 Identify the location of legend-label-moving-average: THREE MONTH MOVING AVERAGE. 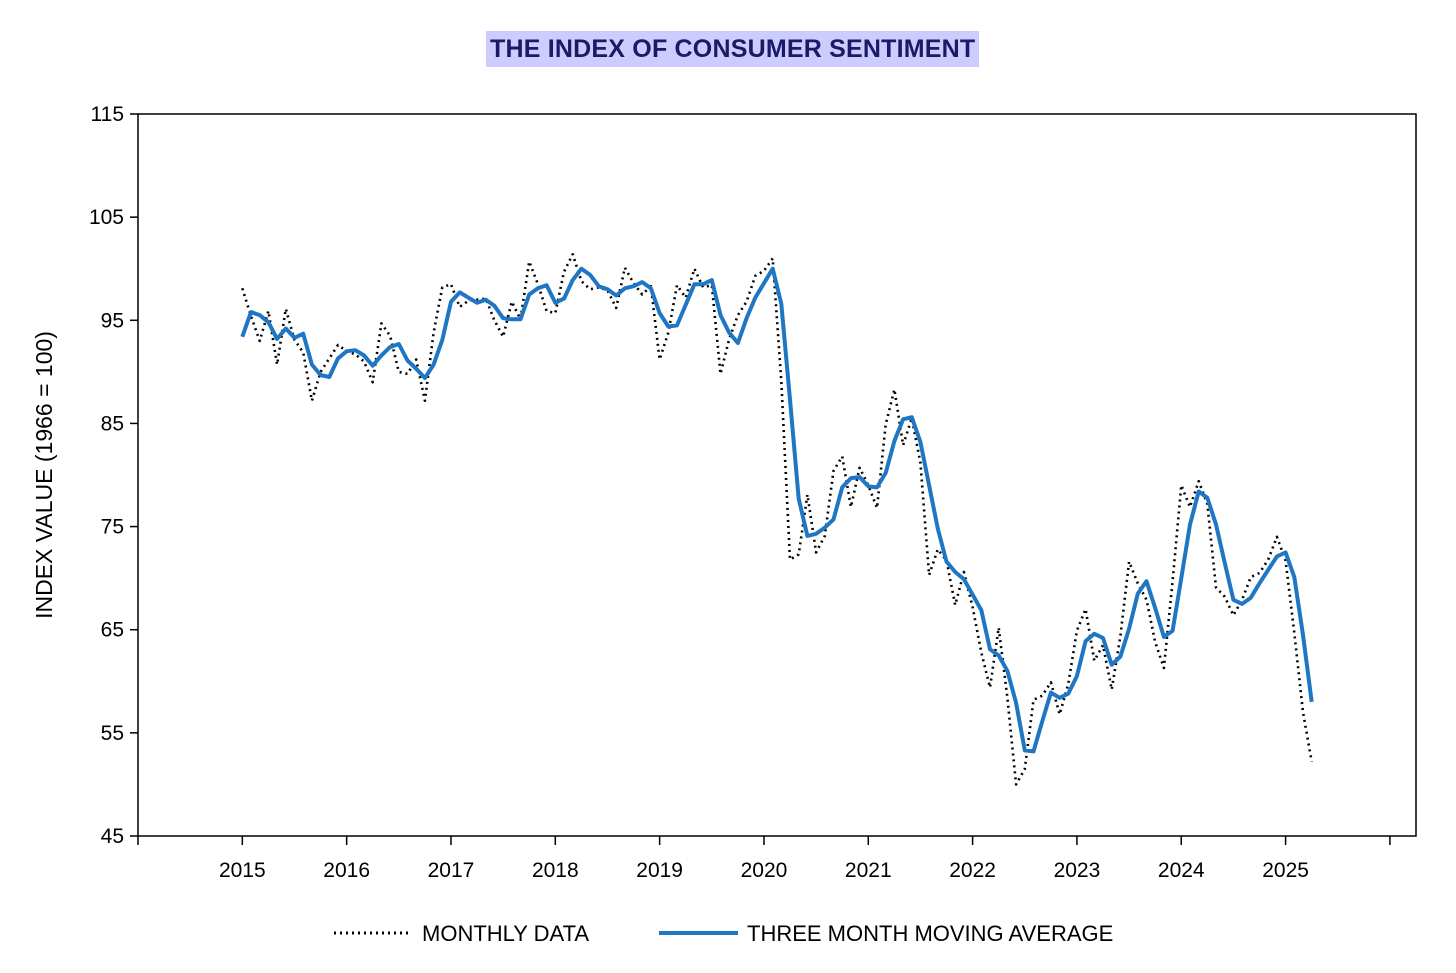
(930, 933).